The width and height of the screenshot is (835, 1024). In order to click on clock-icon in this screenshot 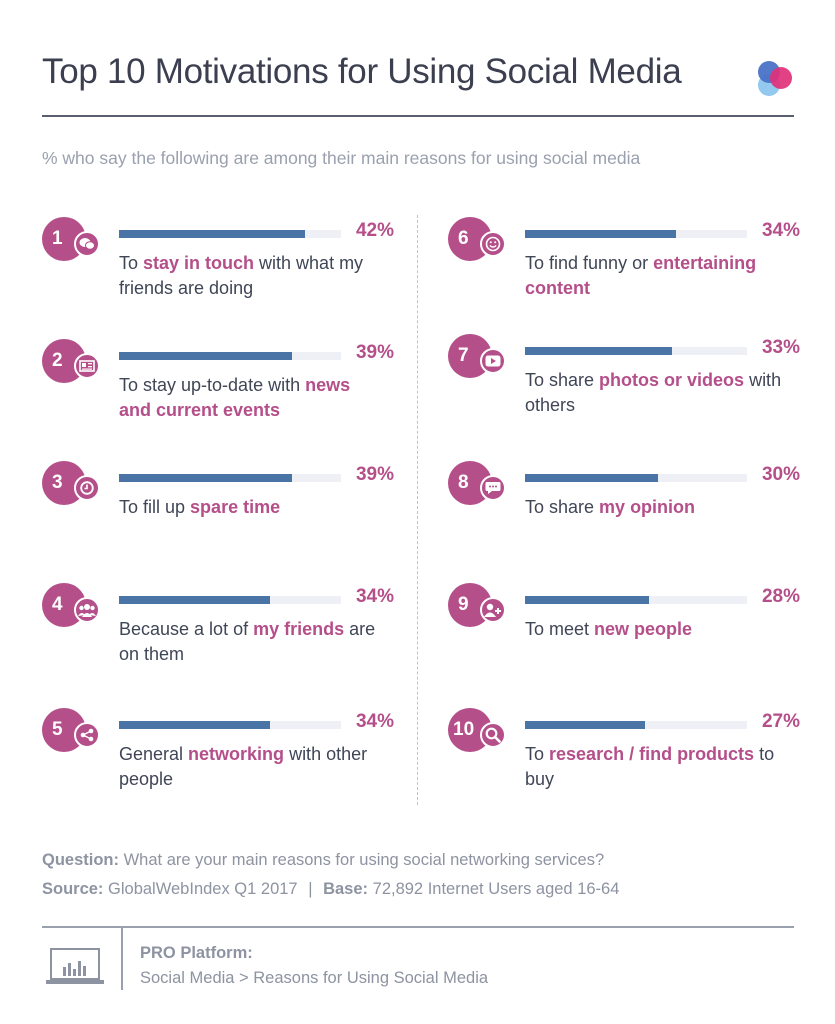, I will do `click(87, 488)`.